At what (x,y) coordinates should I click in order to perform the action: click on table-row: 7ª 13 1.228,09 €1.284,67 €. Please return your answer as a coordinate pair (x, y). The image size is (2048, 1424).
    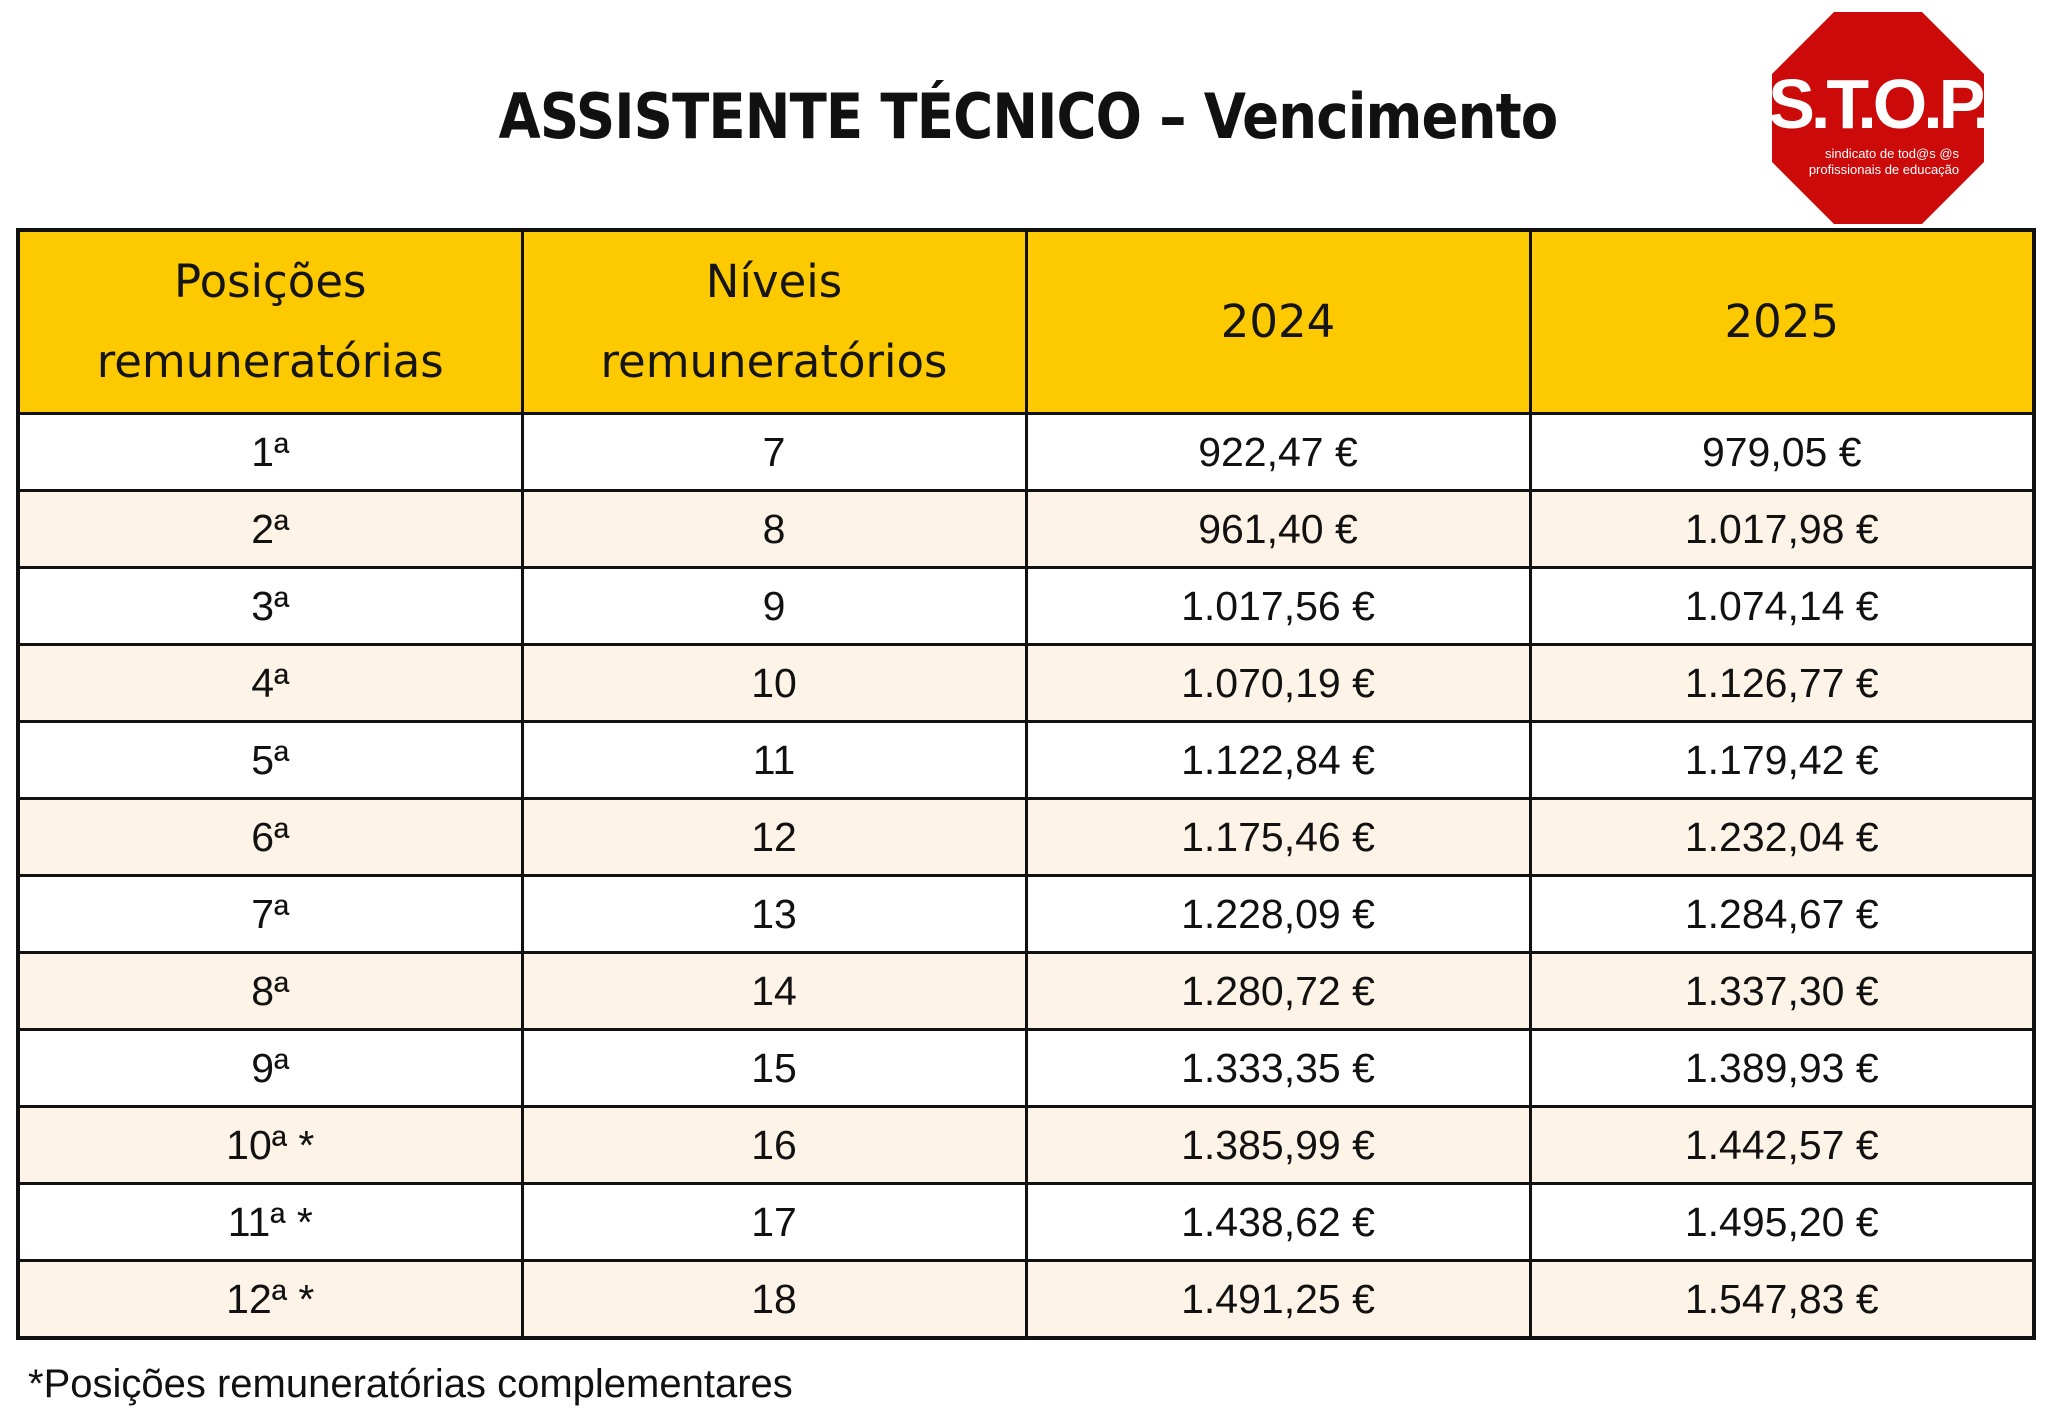
    Looking at the image, I should click on (1026, 914).